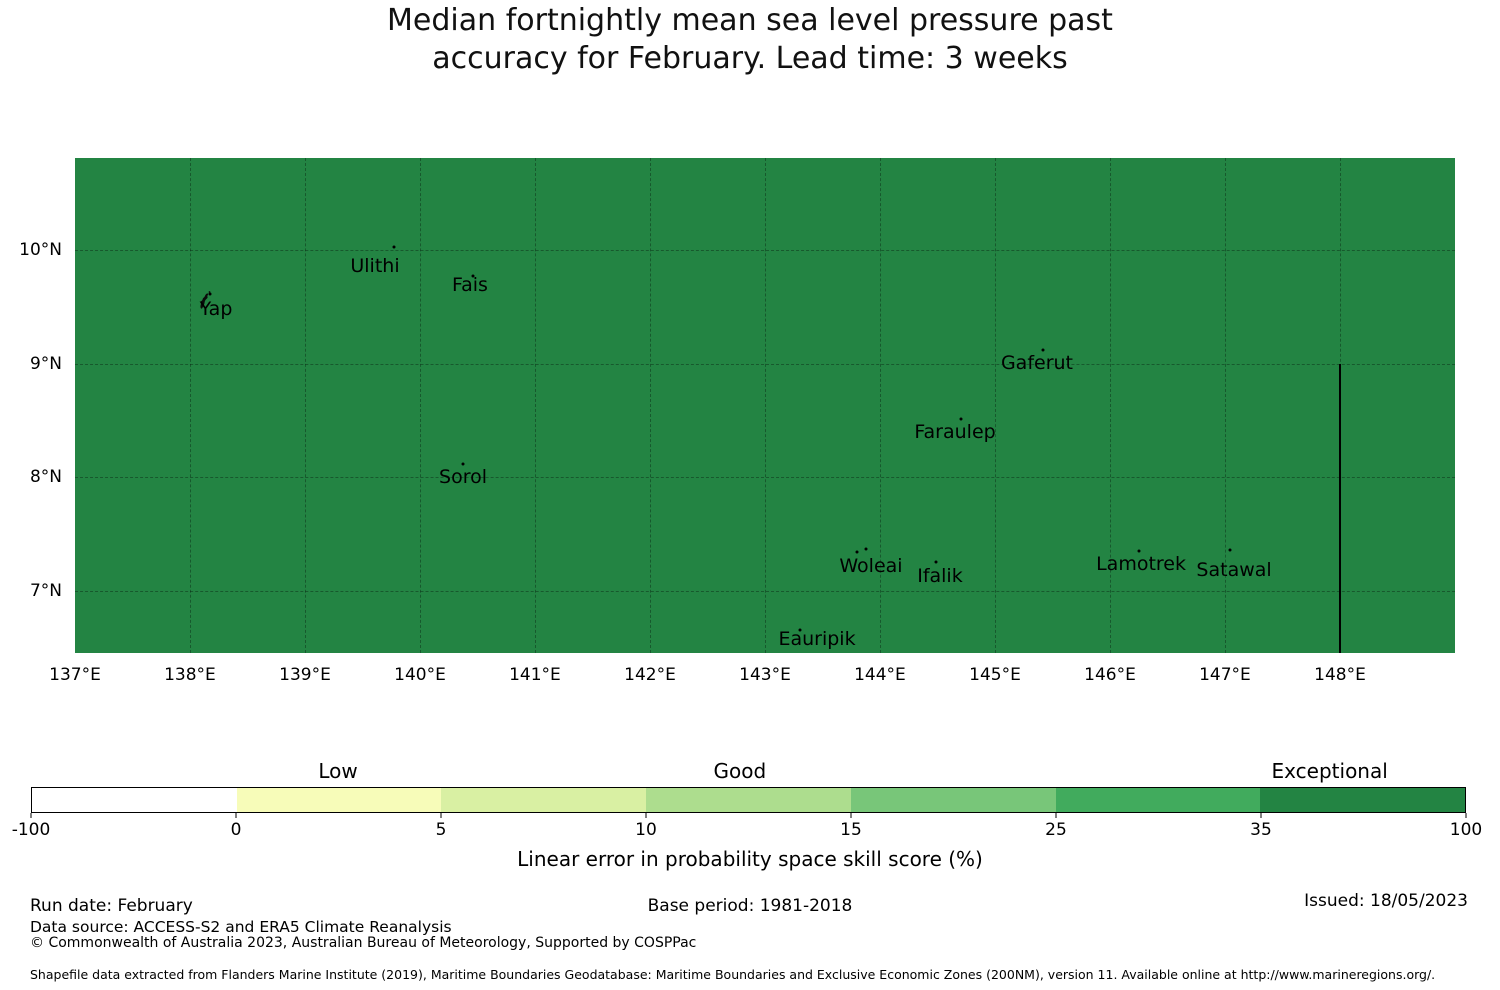  What do you see at coordinates (765, 675) in the screenshot?
I see `x-tick-label-143°E: 143°E` at bounding box center [765, 675].